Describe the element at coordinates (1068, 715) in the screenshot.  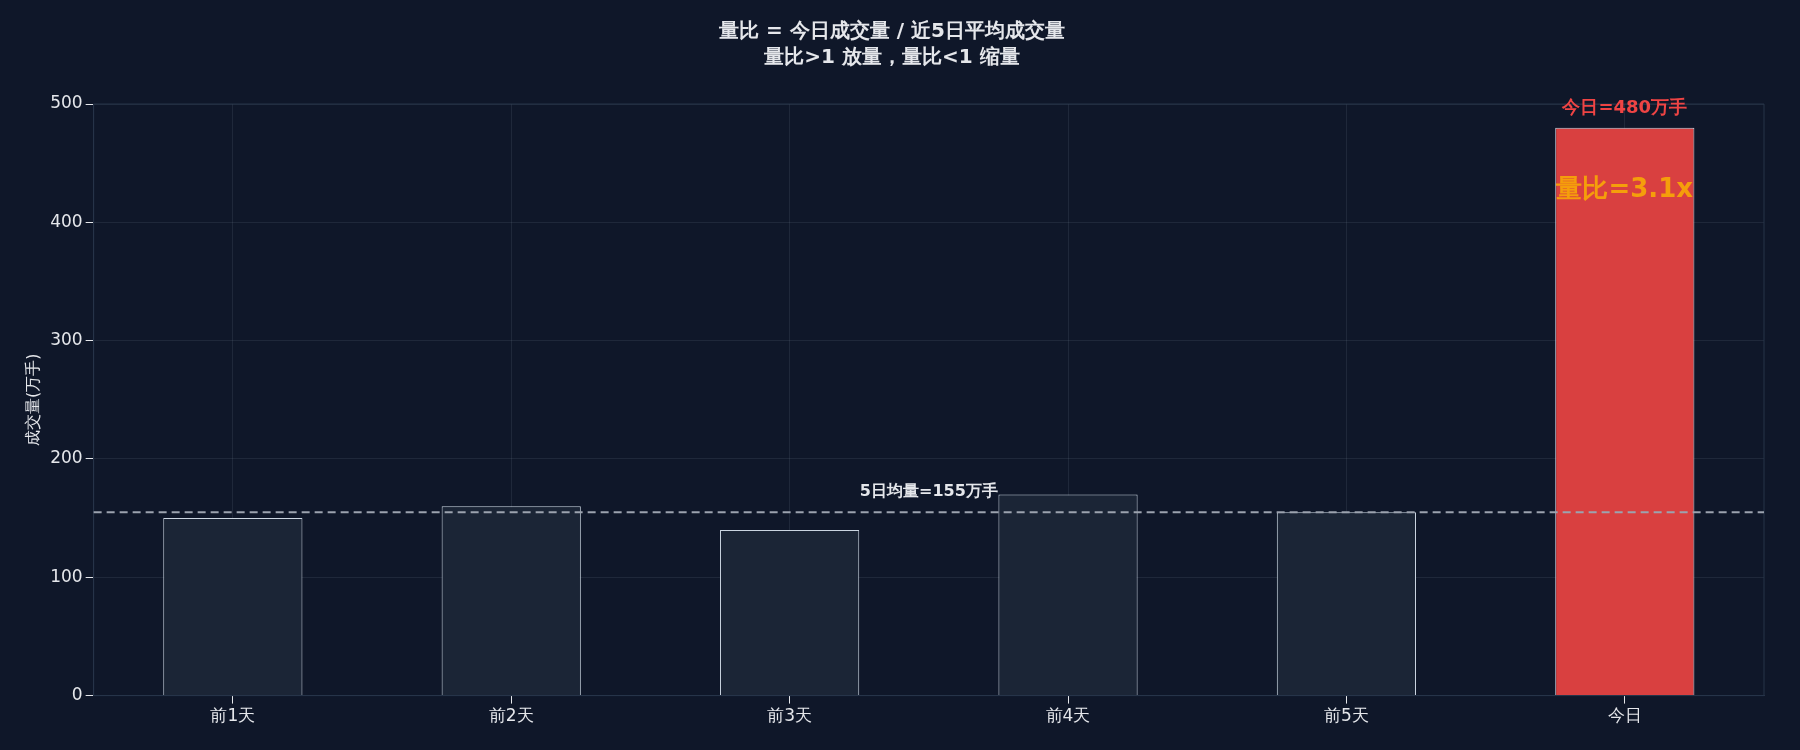
I see `x-tick-label: 前4天` at that location.